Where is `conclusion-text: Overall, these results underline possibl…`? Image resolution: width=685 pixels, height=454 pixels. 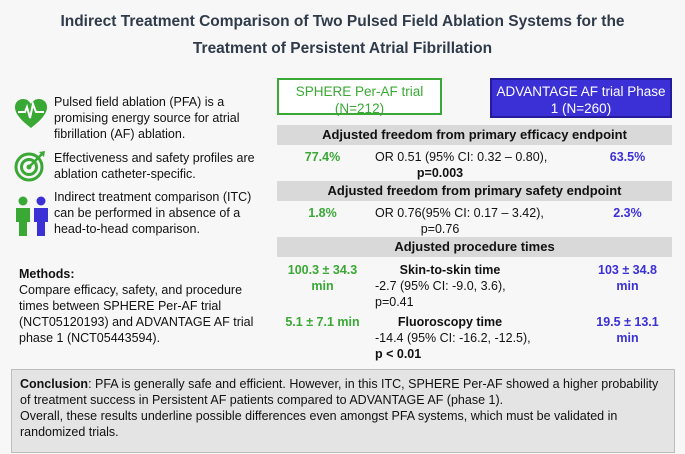 conclusion-text: Overall, these results underline possibl… is located at coordinates (319, 424).